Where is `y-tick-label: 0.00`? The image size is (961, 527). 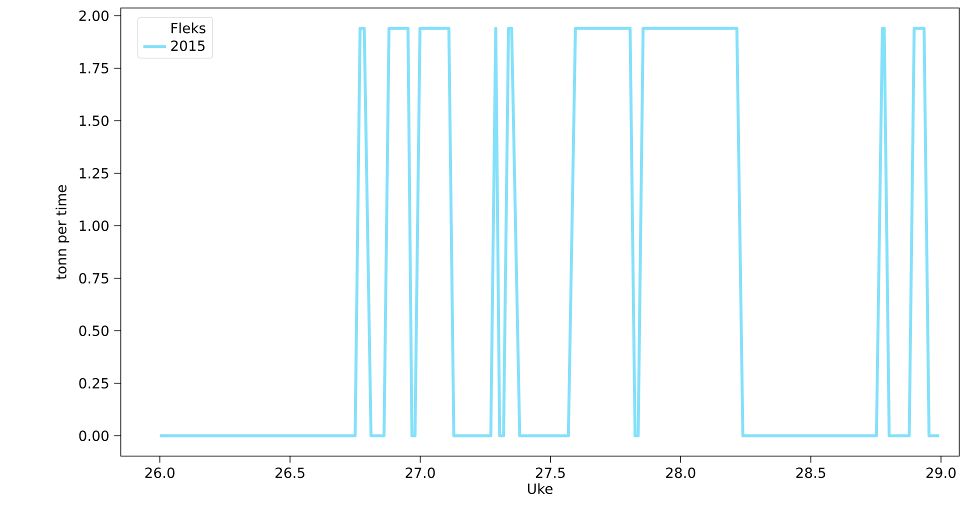
y-tick-label: 0.00 is located at coordinates (93, 436).